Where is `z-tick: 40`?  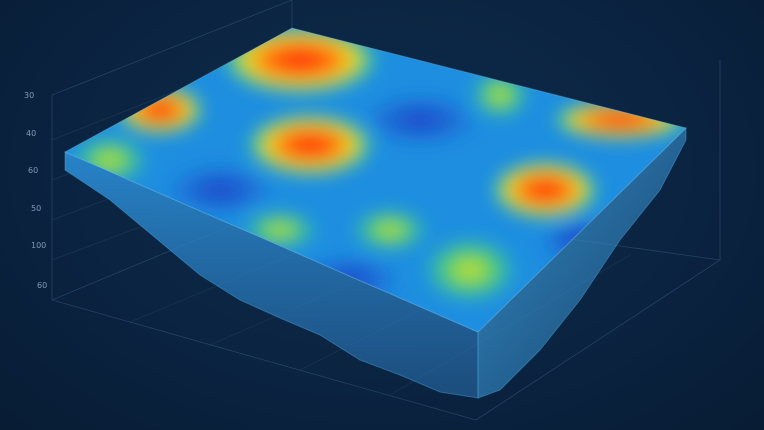
z-tick: 40 is located at coordinates (31, 133).